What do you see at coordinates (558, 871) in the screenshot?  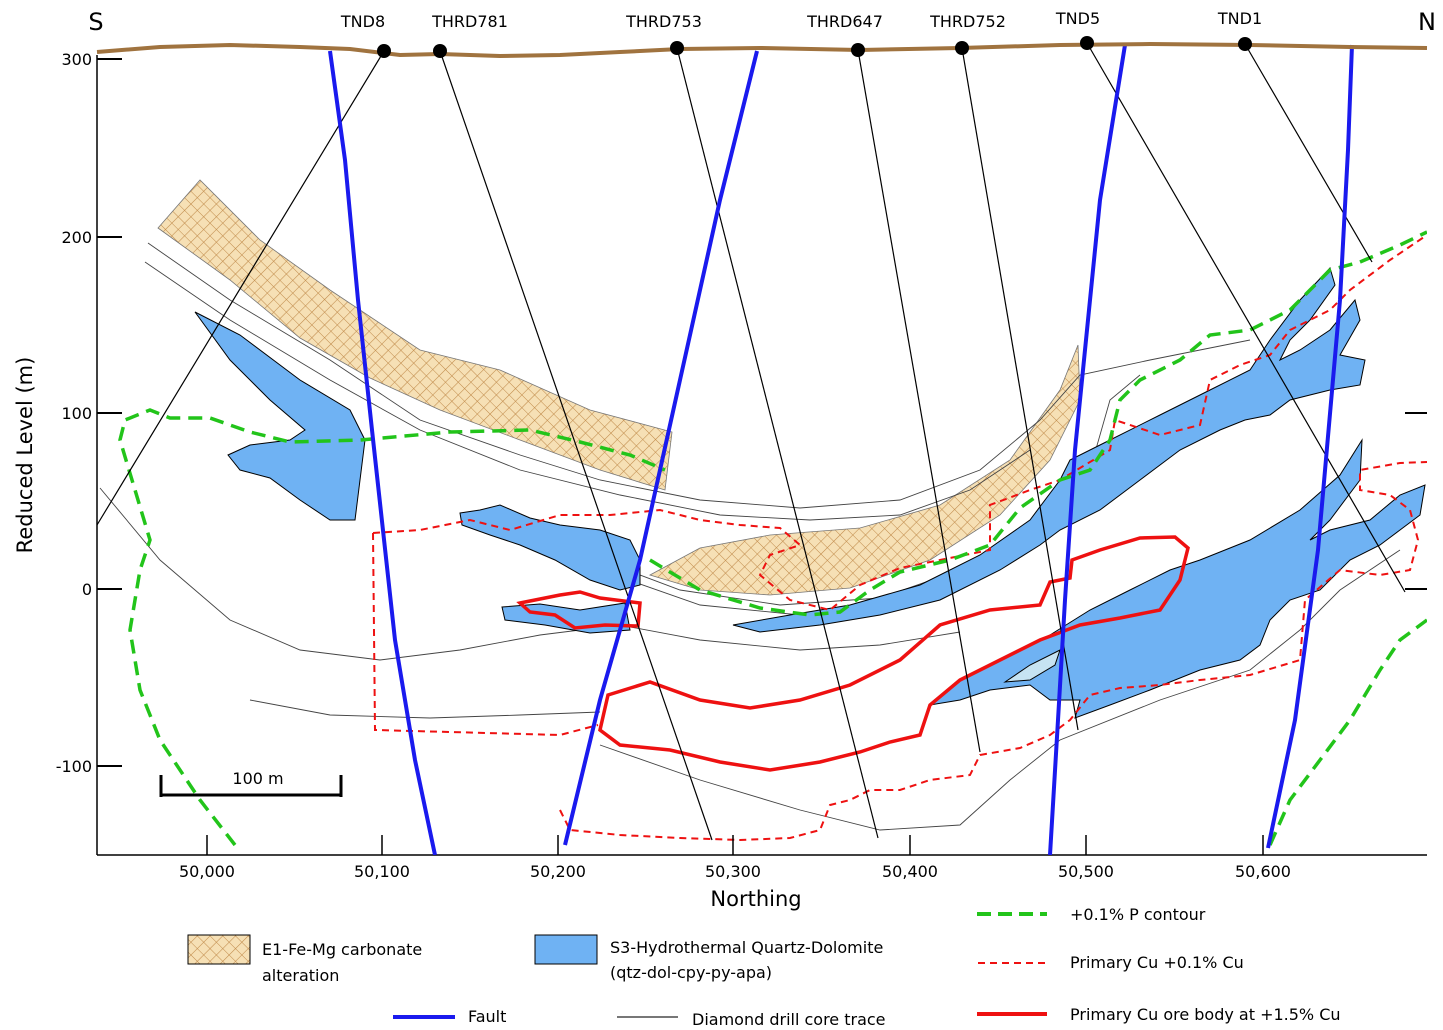 I see `x-tick-label: 50,200` at bounding box center [558, 871].